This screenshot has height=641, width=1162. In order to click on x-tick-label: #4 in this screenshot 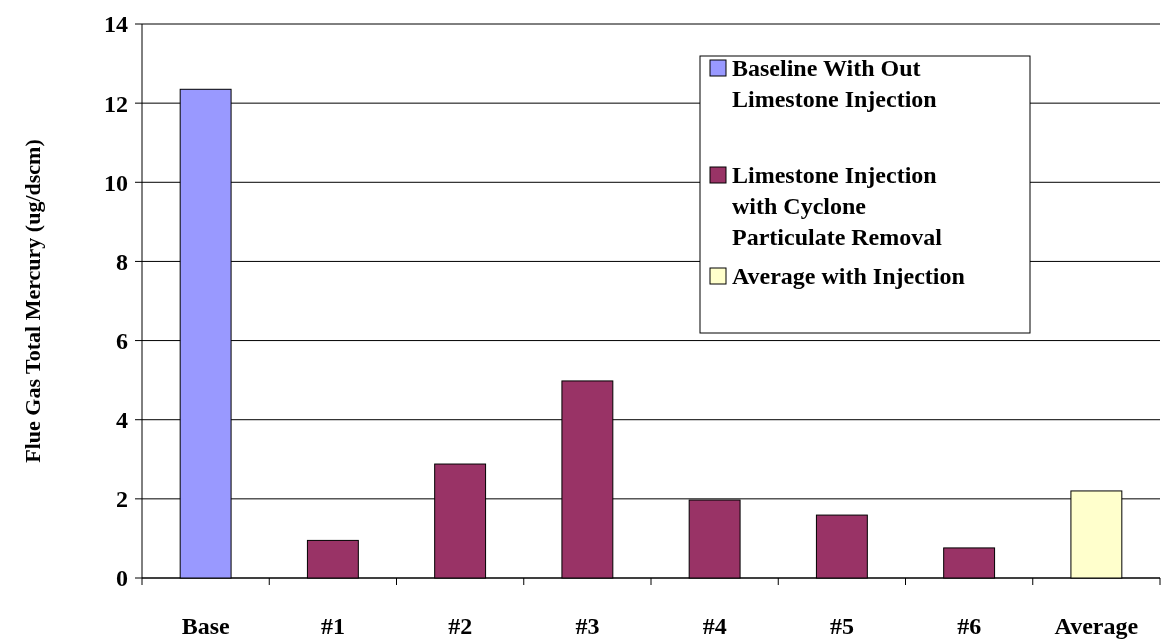, I will do `click(714, 626)`.